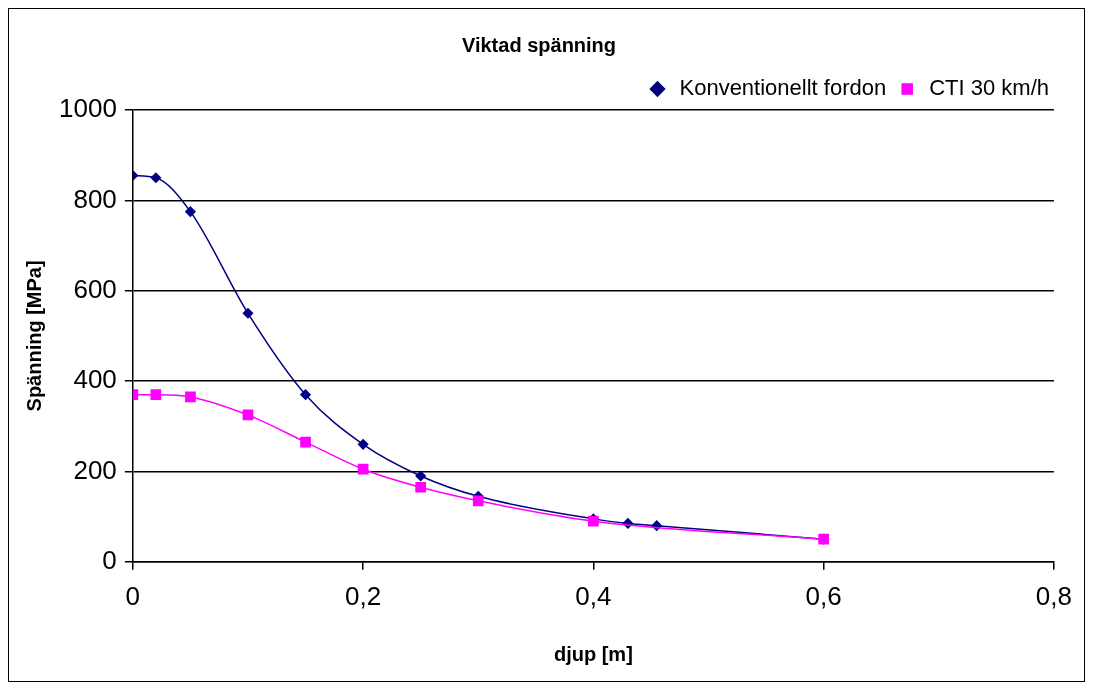  Describe the element at coordinates (109, 559) in the screenshot. I see `y-tick-label: 0` at that location.